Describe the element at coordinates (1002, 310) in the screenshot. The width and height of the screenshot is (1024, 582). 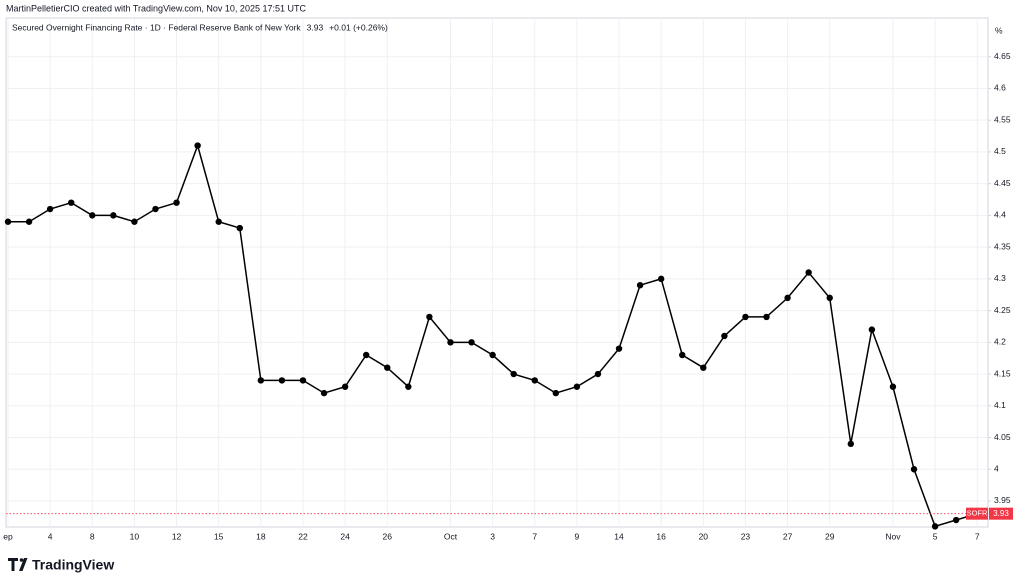
I see `y-tick-label: 4.25` at that location.